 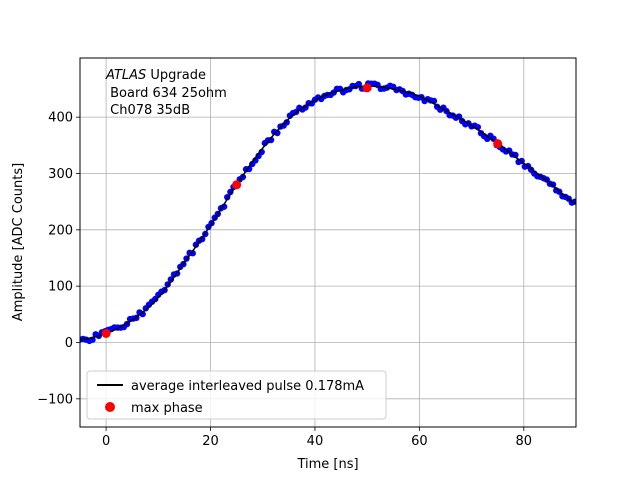 What do you see at coordinates (315, 441) in the screenshot?
I see `x-tick-label: 40` at bounding box center [315, 441].